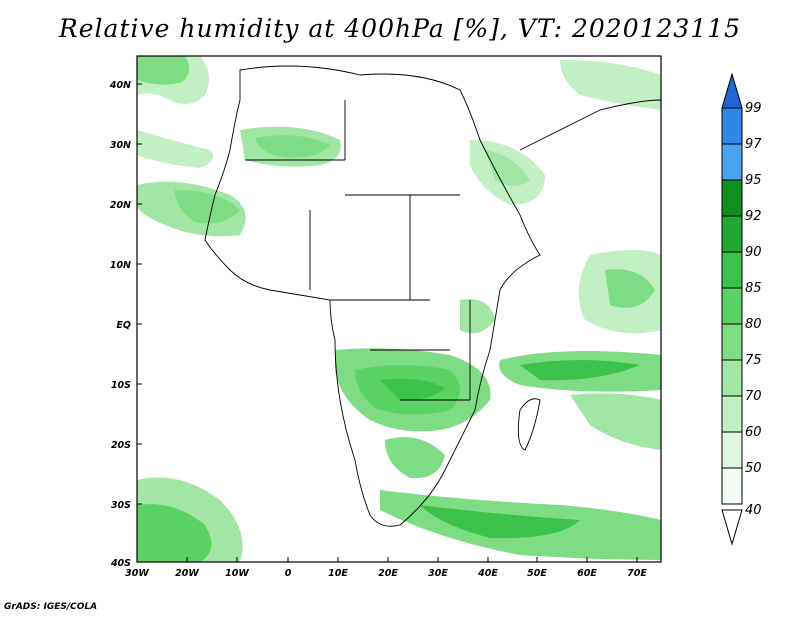 The width and height of the screenshot is (800, 618). I want to click on lat-label: 30N, so click(120, 145).